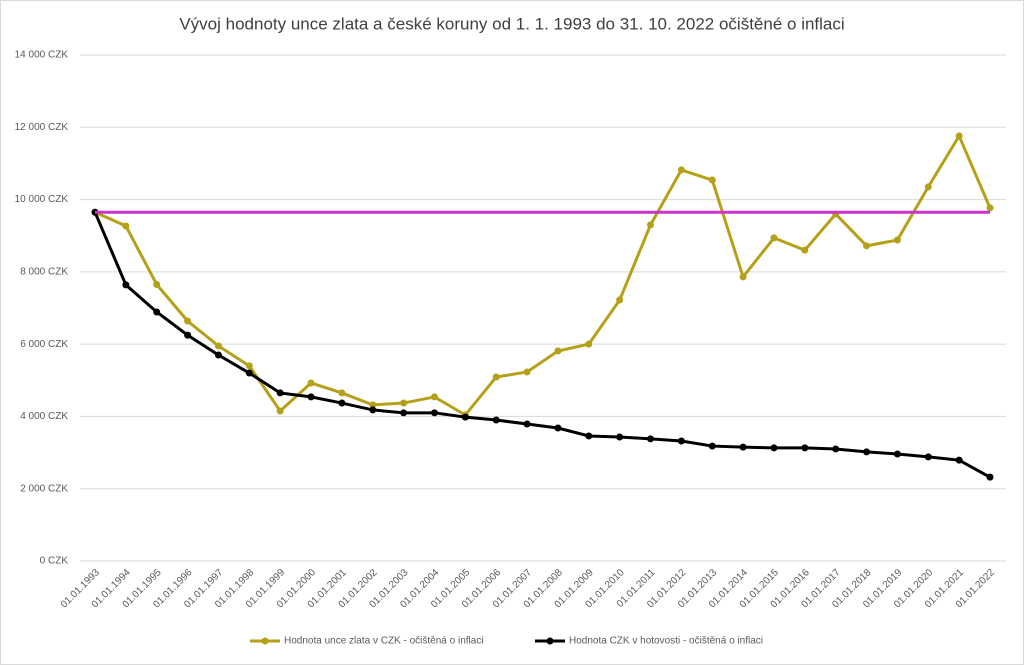 Image resolution: width=1024 pixels, height=665 pixels. Describe the element at coordinates (42, 55) in the screenshot. I see `y-tick-label: 14 000 CZK` at that location.